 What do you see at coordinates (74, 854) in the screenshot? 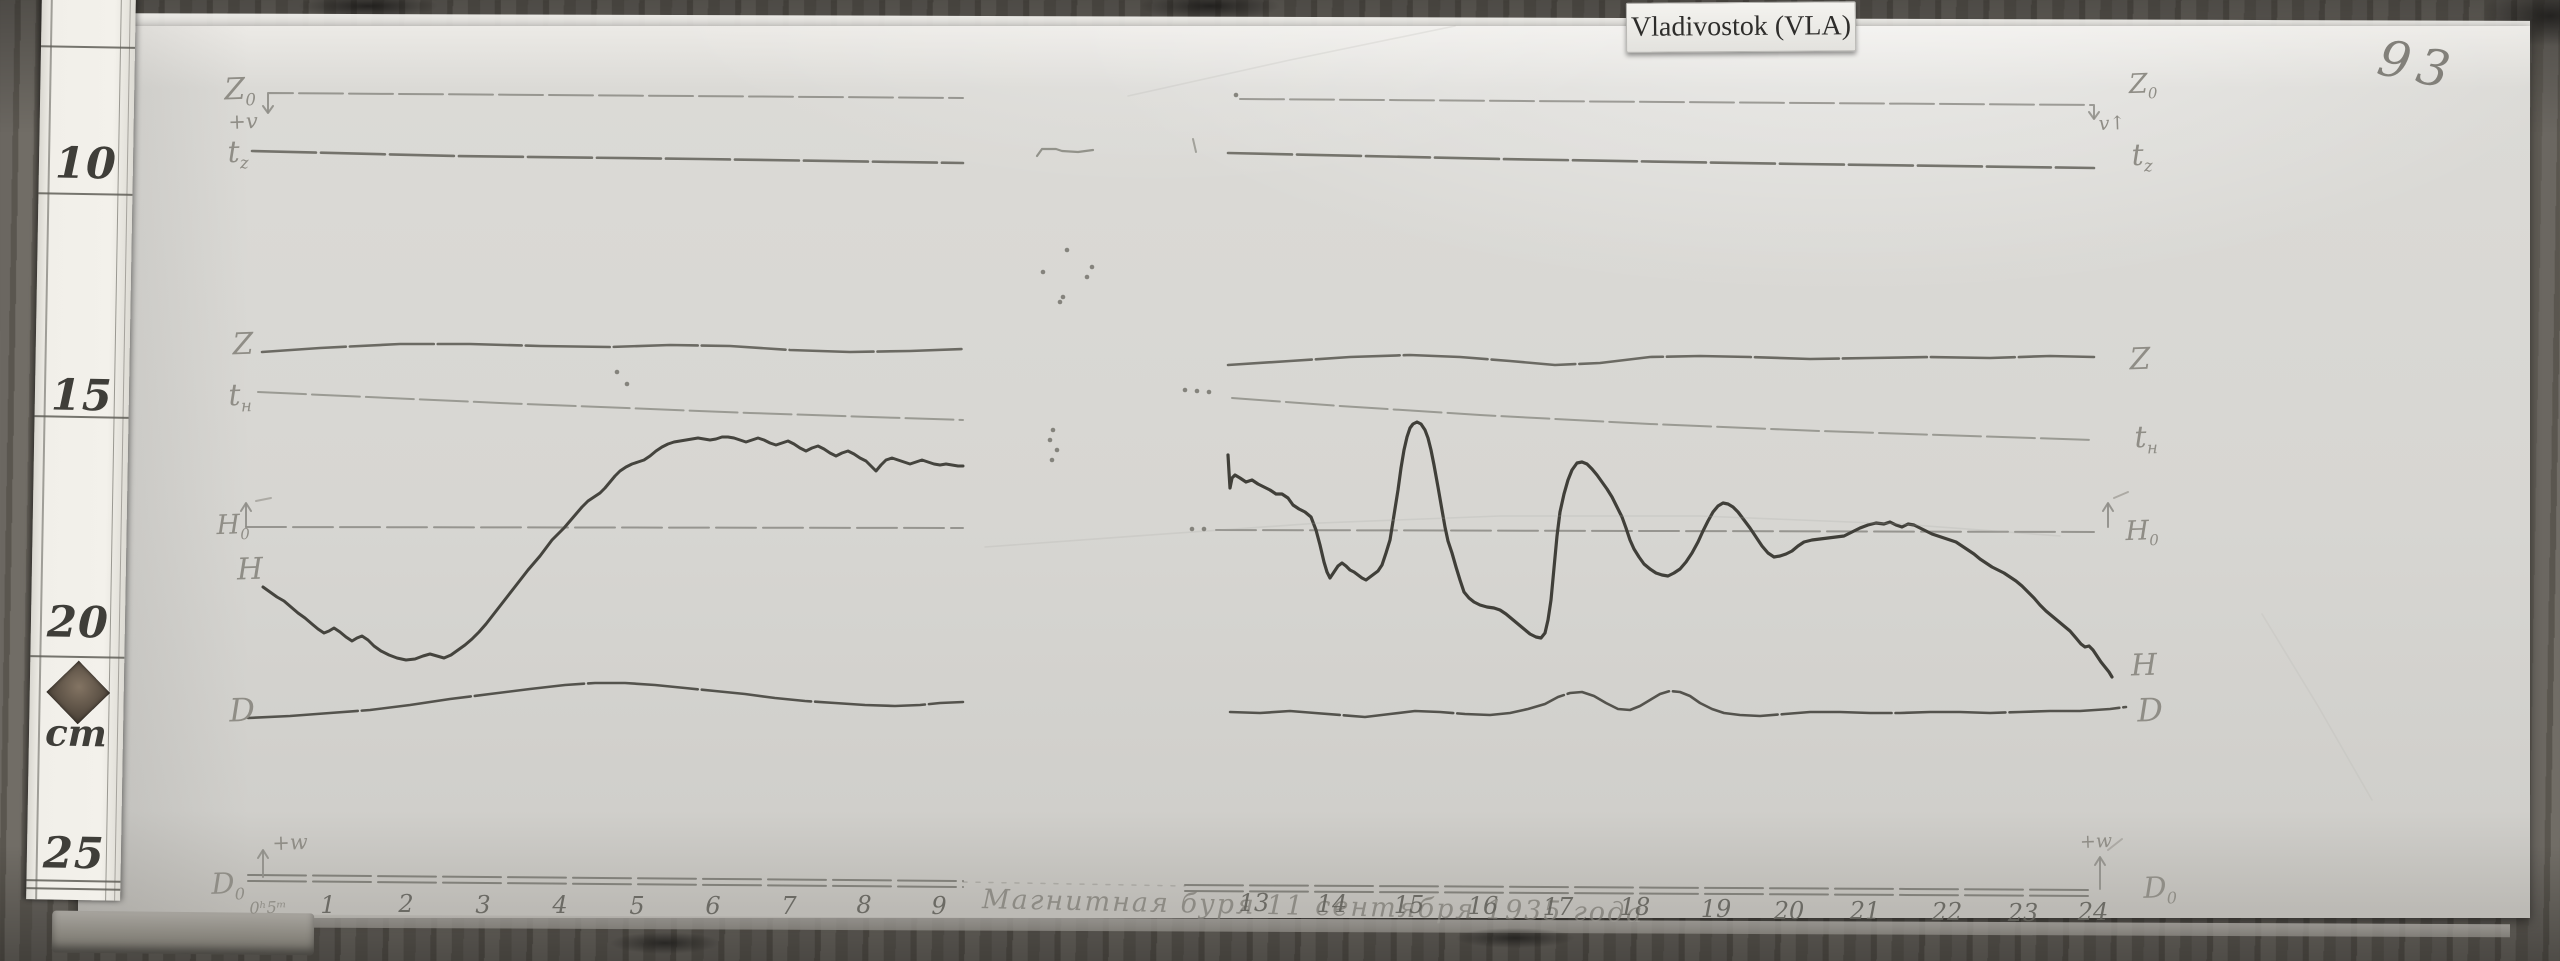
I see `ruler-mark-25: 25` at bounding box center [74, 854].